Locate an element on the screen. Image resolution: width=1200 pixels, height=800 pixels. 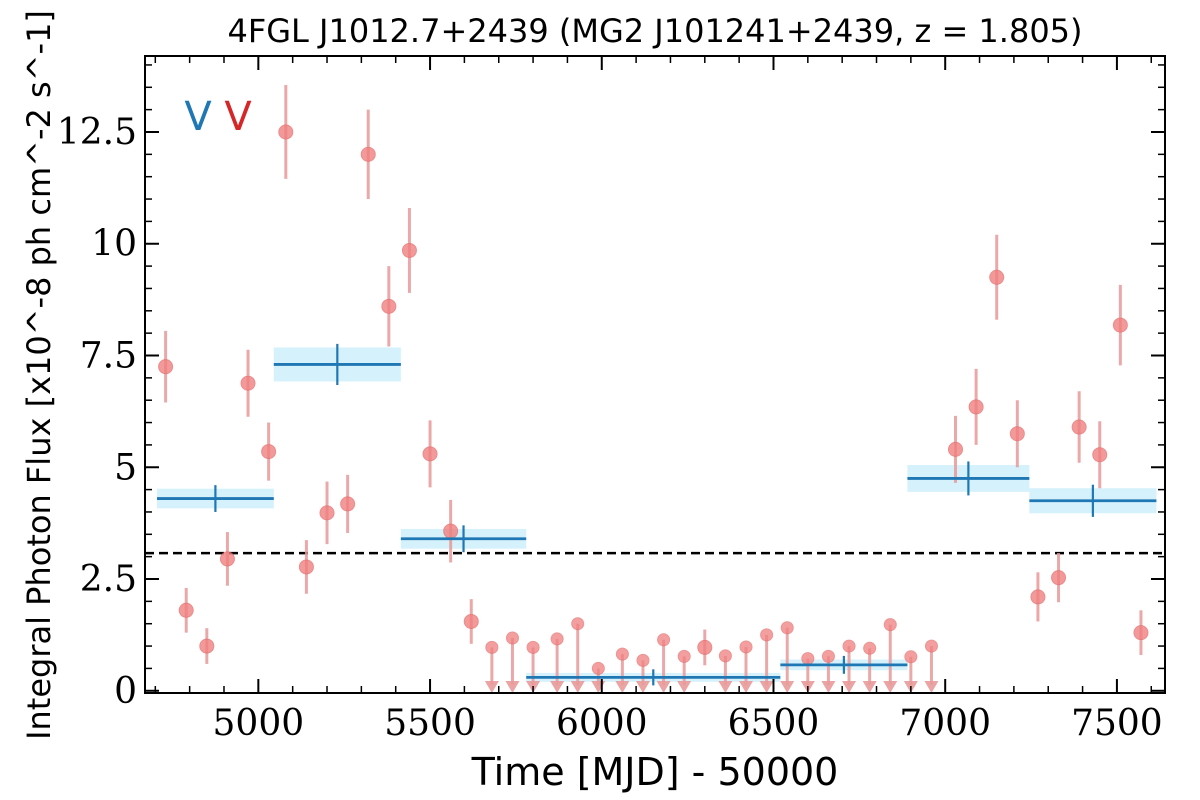
marker-label-blue: V is located at coordinates (198, 117).